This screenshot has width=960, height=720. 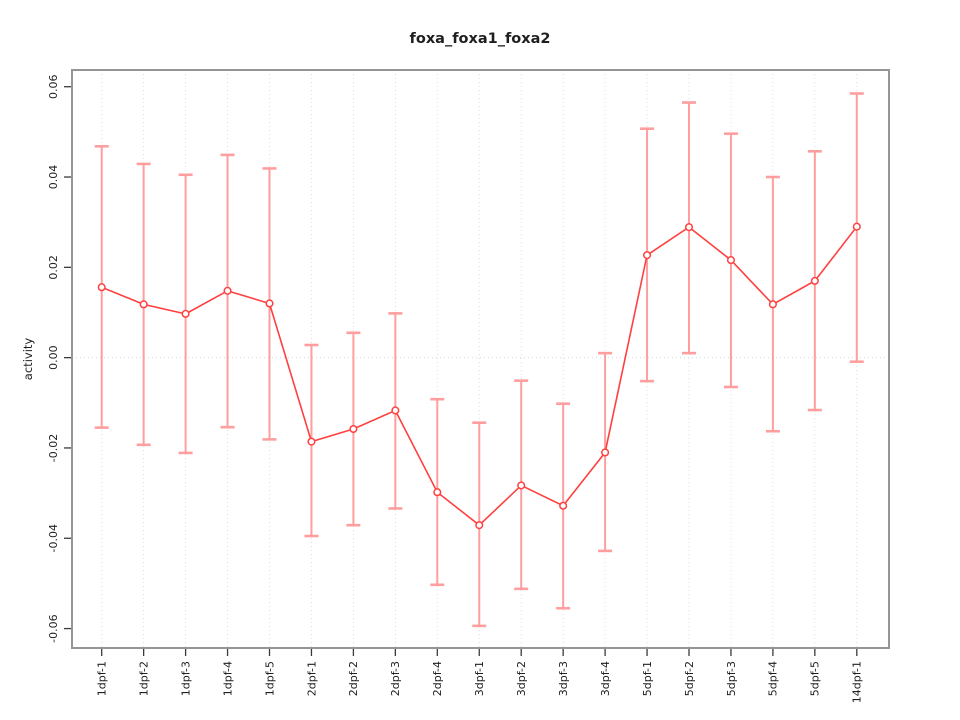 I want to click on x-tick-label-group: 2dpf-1, so click(x=311, y=678).